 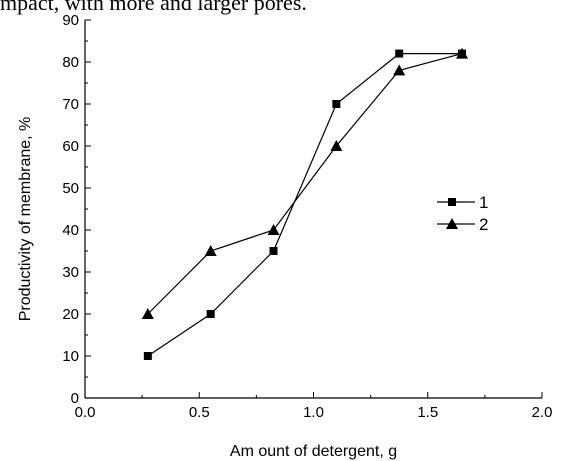 What do you see at coordinates (199, 412) in the screenshot?
I see `x-tick-label: 0.5` at bounding box center [199, 412].